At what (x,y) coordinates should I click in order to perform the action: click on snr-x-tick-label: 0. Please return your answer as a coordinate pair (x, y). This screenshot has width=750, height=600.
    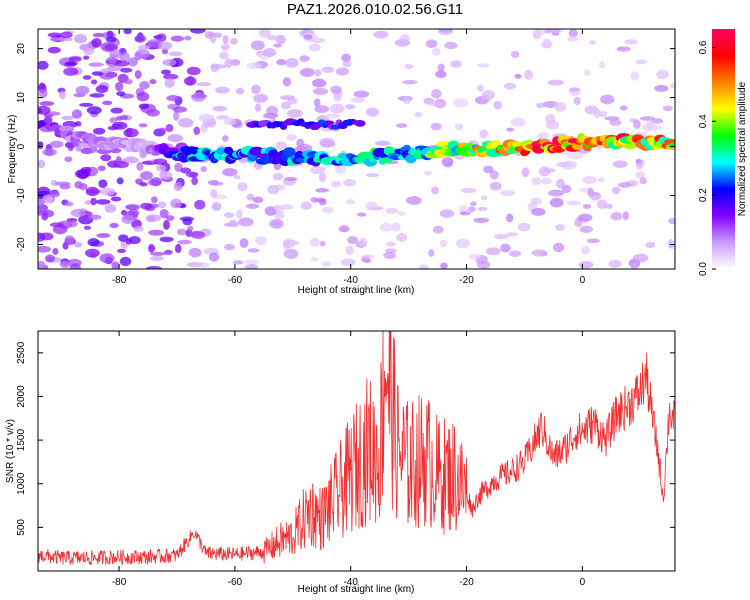
    Looking at the image, I should click on (583, 582).